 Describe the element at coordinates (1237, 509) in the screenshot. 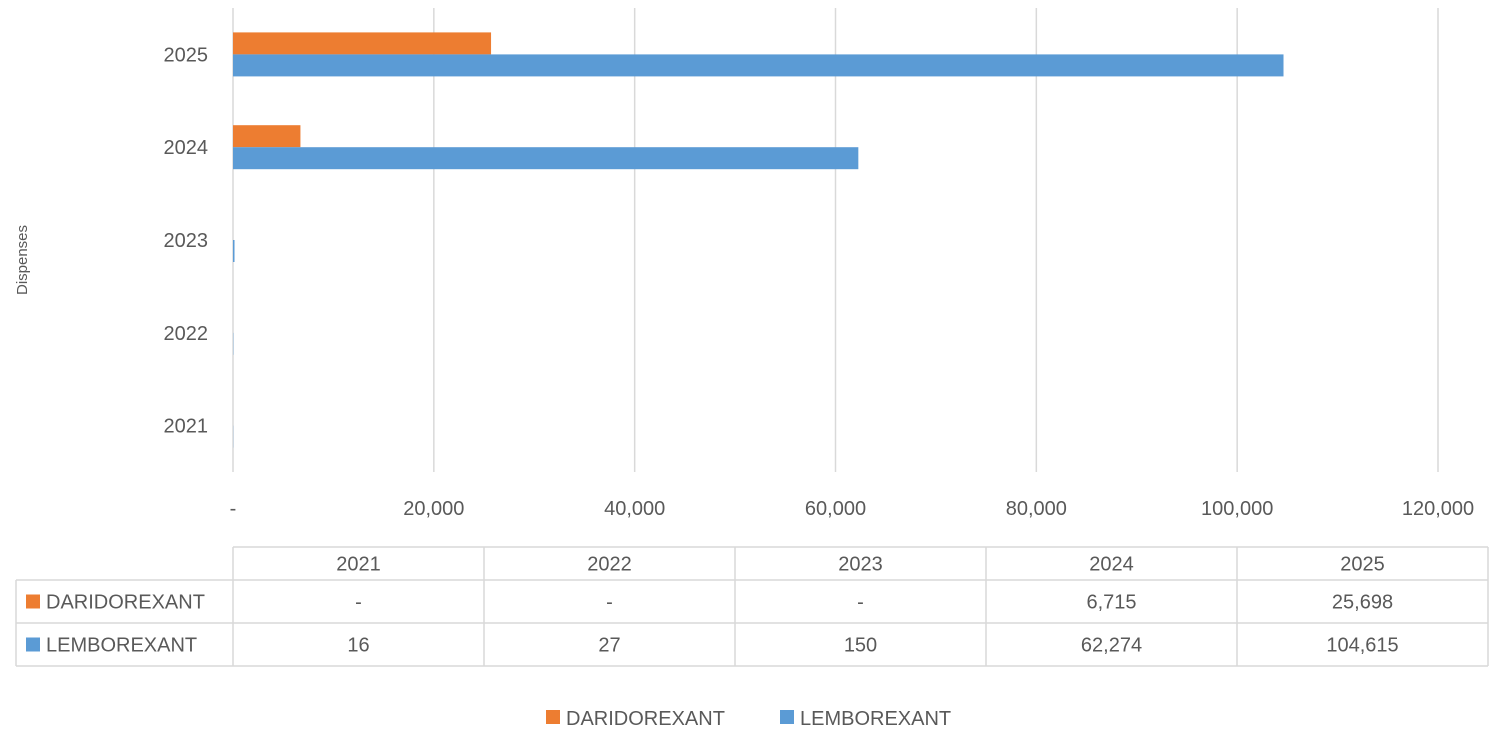

I see `x-tick-label-5: 100,000` at that location.